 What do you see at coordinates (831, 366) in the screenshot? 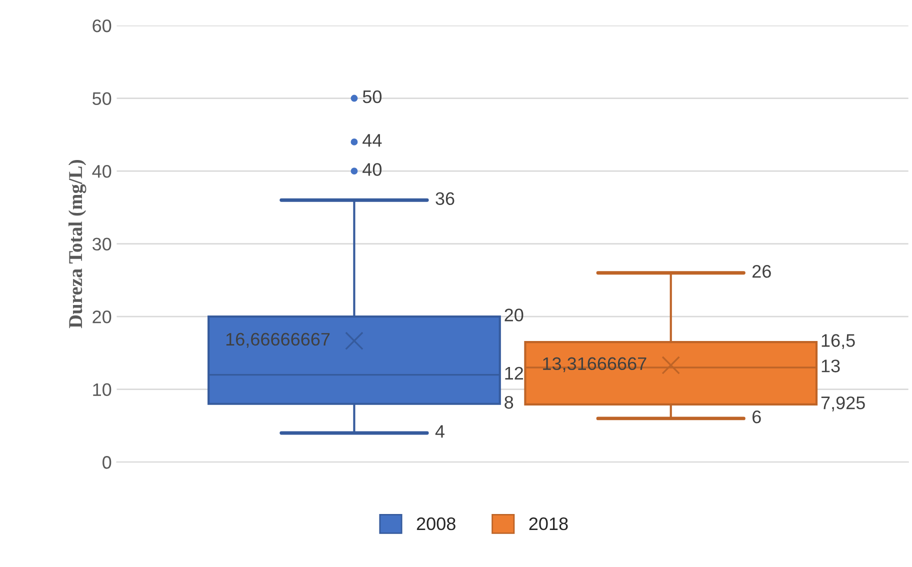
I see `annotation: 13` at bounding box center [831, 366].